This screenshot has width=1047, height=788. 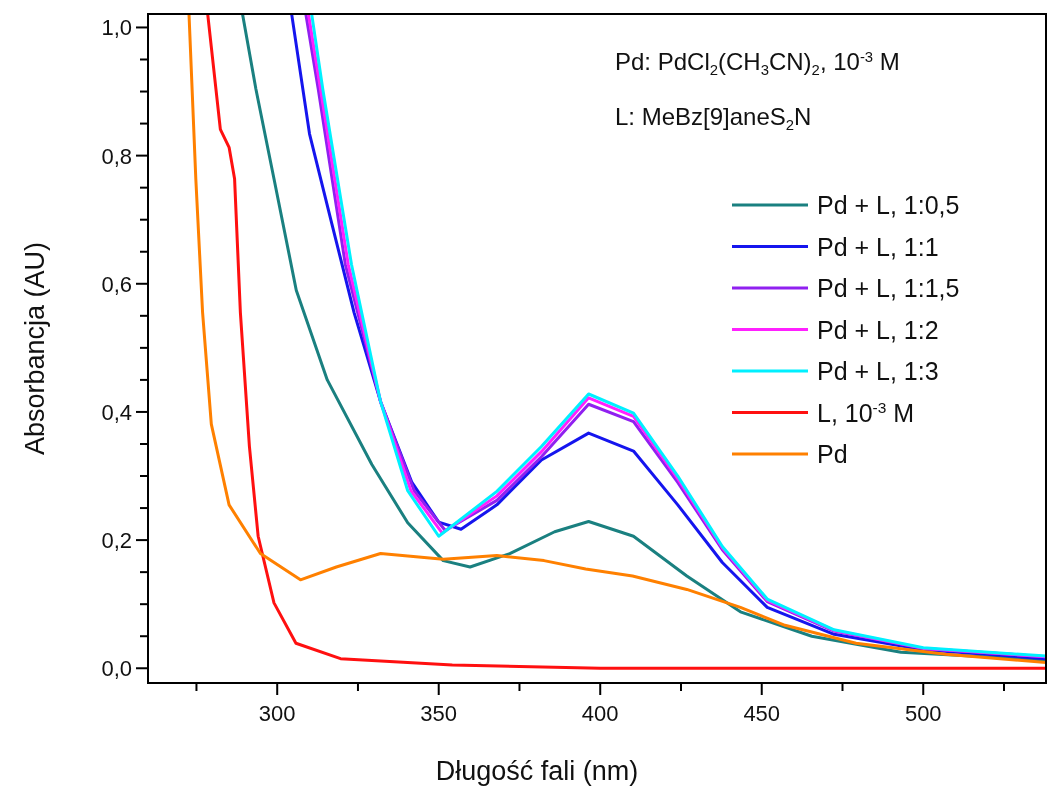 What do you see at coordinates (35, 348) in the screenshot?
I see `y-axis-title: Absorbancja (AU)` at bounding box center [35, 348].